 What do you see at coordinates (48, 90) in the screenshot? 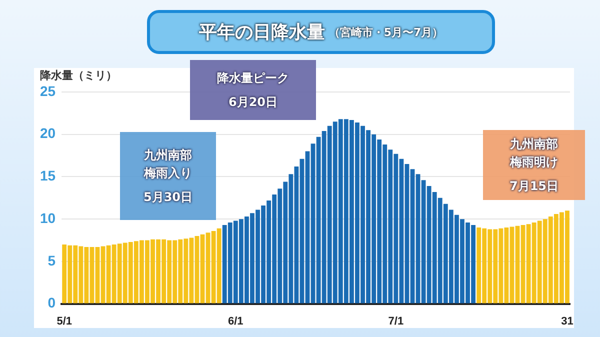
I see `y-tick-label: 25` at bounding box center [48, 90].